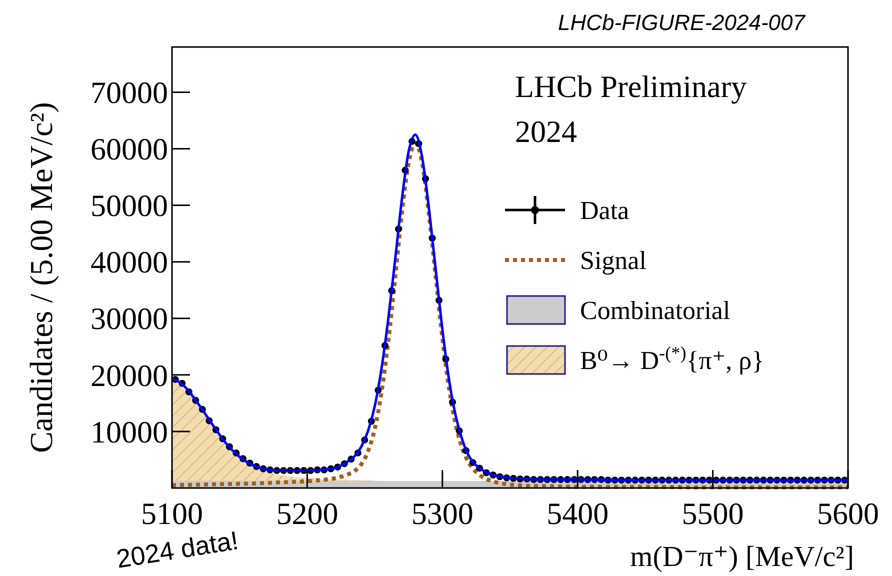 Image resolution: width=892 pixels, height=576 pixels. Describe the element at coordinates (307, 513) in the screenshot. I see `x-tick-label: 5200` at that location.